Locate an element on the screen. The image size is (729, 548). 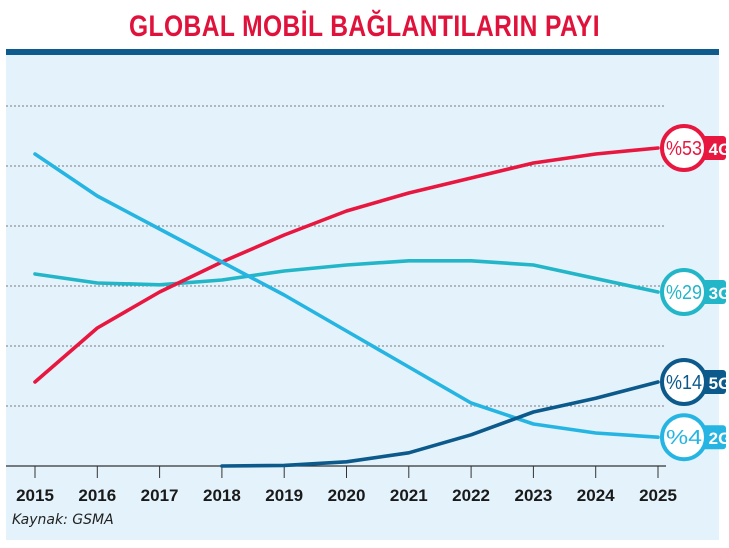
x-tick-label: 2024 is located at coordinates (596, 495).